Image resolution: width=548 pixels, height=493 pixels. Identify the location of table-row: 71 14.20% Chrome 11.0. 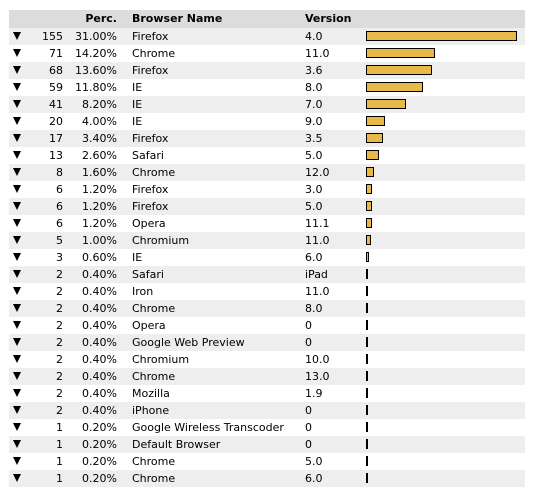
(267, 53).